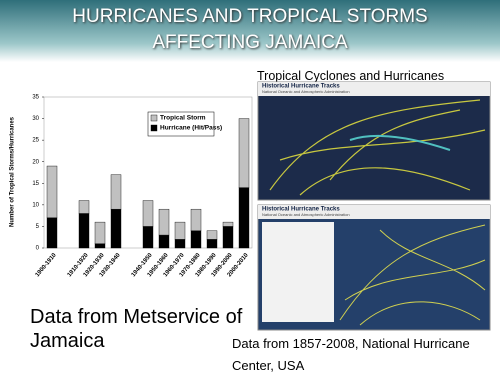 Image resolution: width=500 pixels, height=375 pixels. I want to click on x-tick-label: 1900-1910, so click(46, 265).